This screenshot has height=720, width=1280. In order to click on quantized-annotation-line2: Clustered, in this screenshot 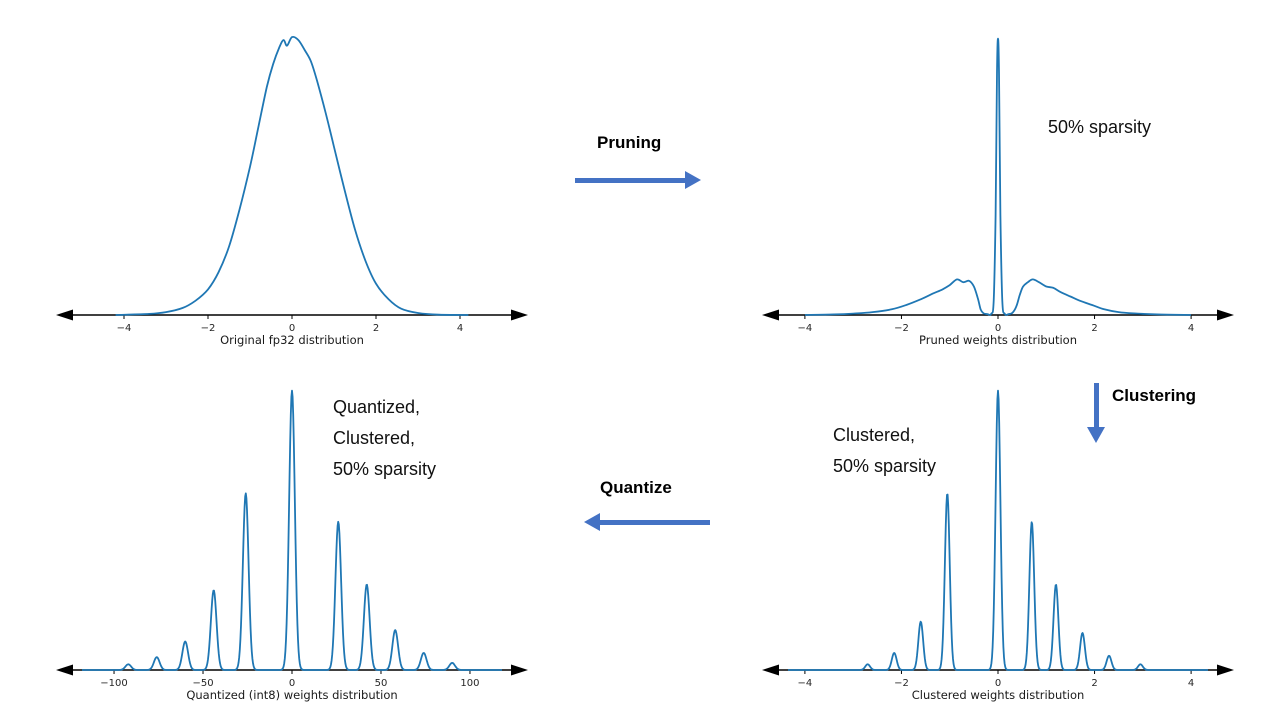, I will do `click(374, 438)`.